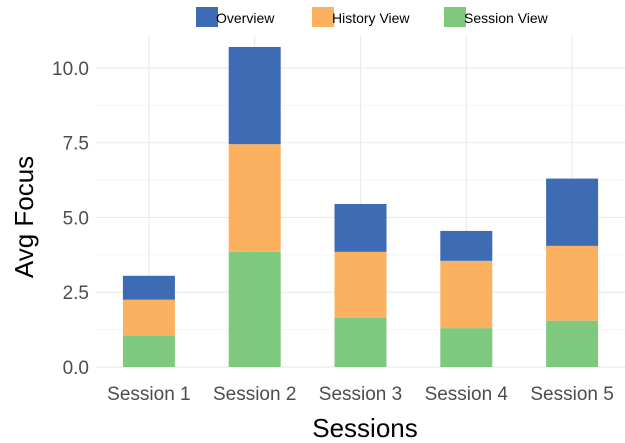 The height and width of the screenshot is (443, 625). I want to click on x-axis-title: Sessions, so click(365, 428).